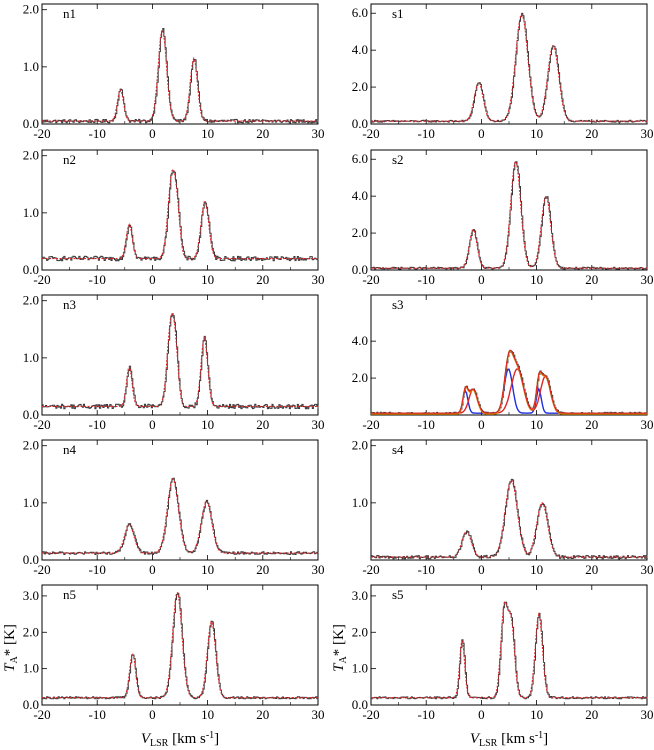 The width and height of the screenshot is (654, 750). What do you see at coordinates (398, 159) in the screenshot?
I see `panel-label: s2` at bounding box center [398, 159].